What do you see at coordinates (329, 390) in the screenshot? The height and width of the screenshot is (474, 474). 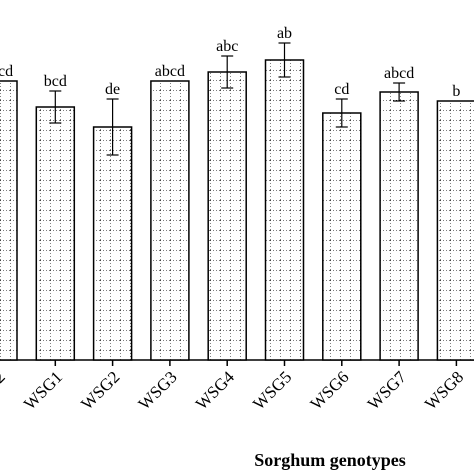 I see `x-tick-label-wsg6: WSG6` at bounding box center [329, 390].